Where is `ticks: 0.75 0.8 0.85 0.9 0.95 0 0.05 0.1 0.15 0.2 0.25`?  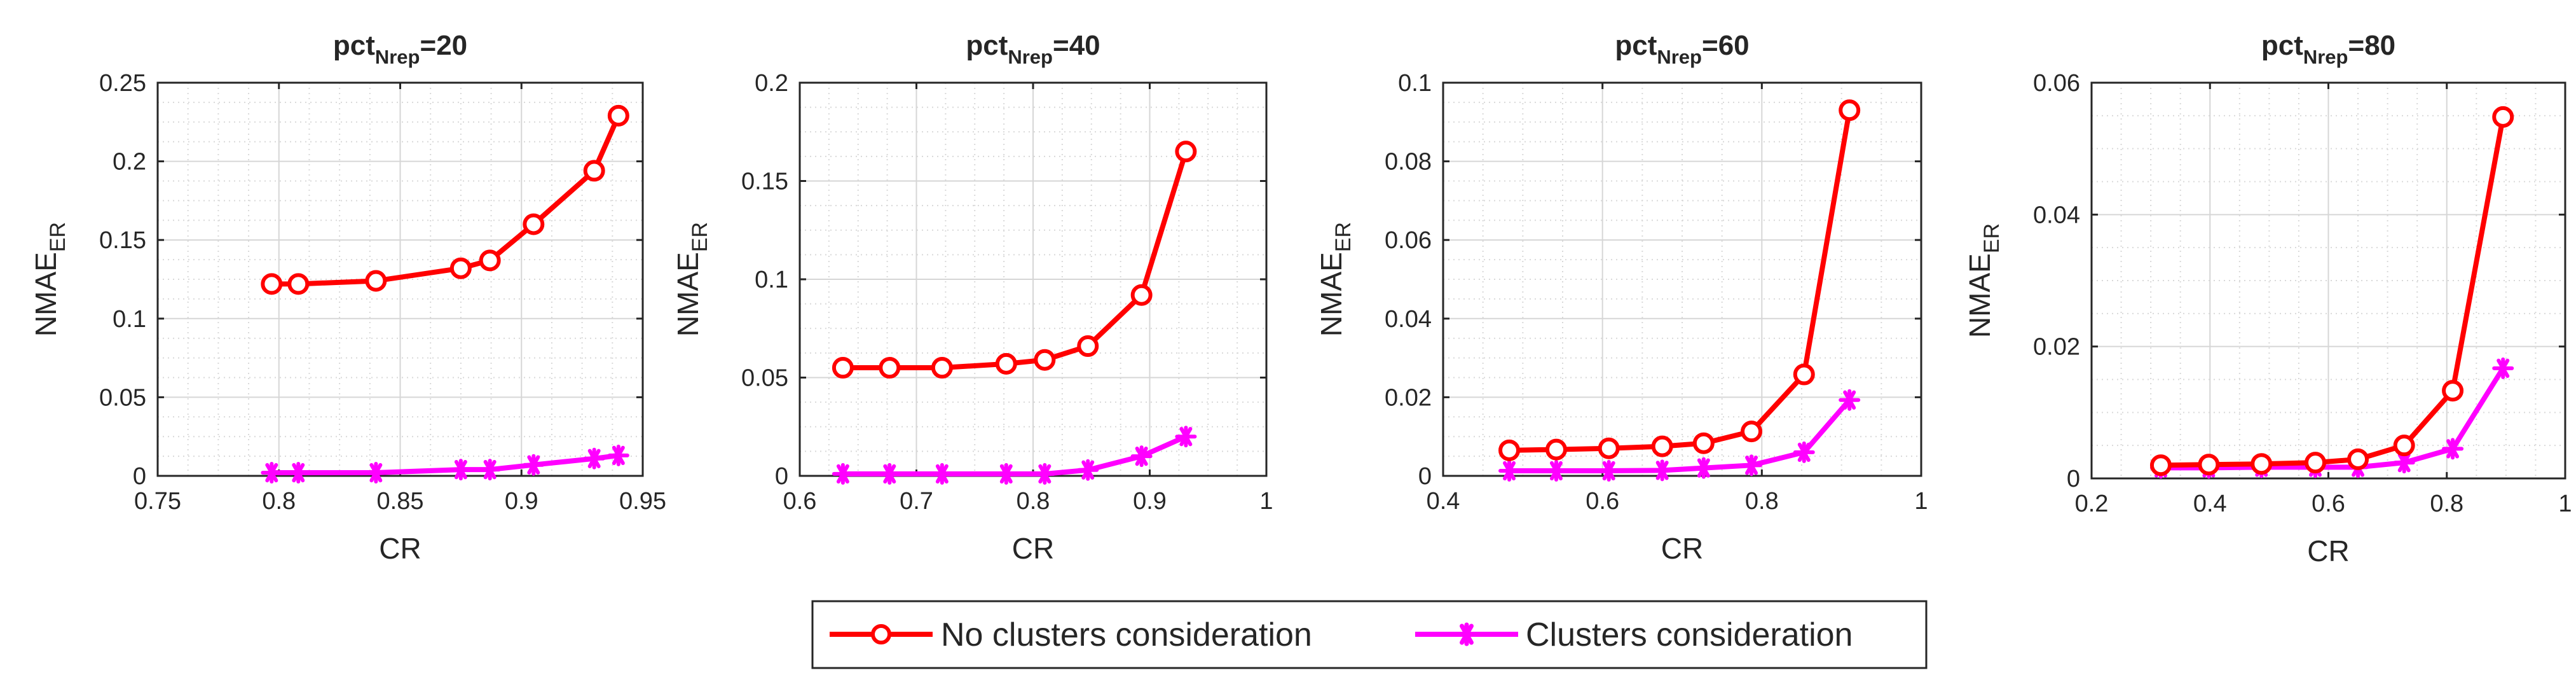 ticks: 0.75 0.8 0.85 0.9 0.95 0 0.05 0.1 0.15 0.2 0.25 is located at coordinates (382, 292).